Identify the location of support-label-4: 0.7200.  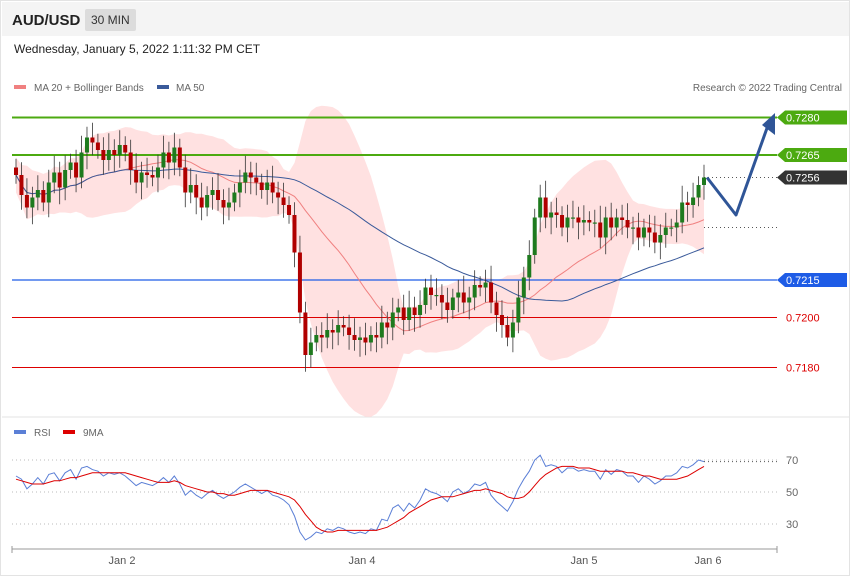
(803, 319).